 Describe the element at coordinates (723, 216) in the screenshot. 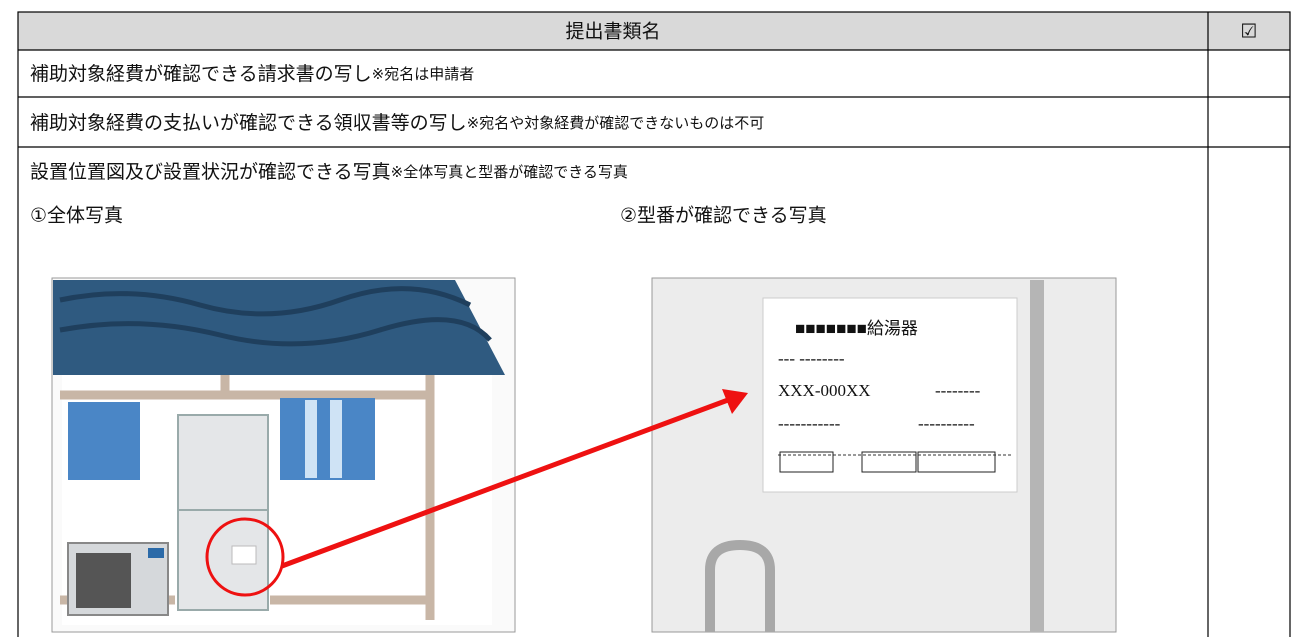

I see `photo-caption: ②型番が確認できる写真` at that location.